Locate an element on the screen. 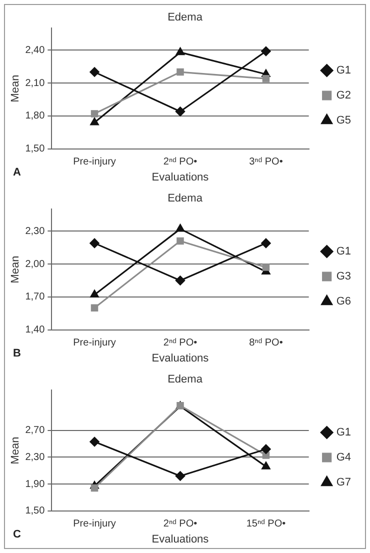 The image size is (370, 553). y-tick-label: 2,40 is located at coordinates (35, 50).